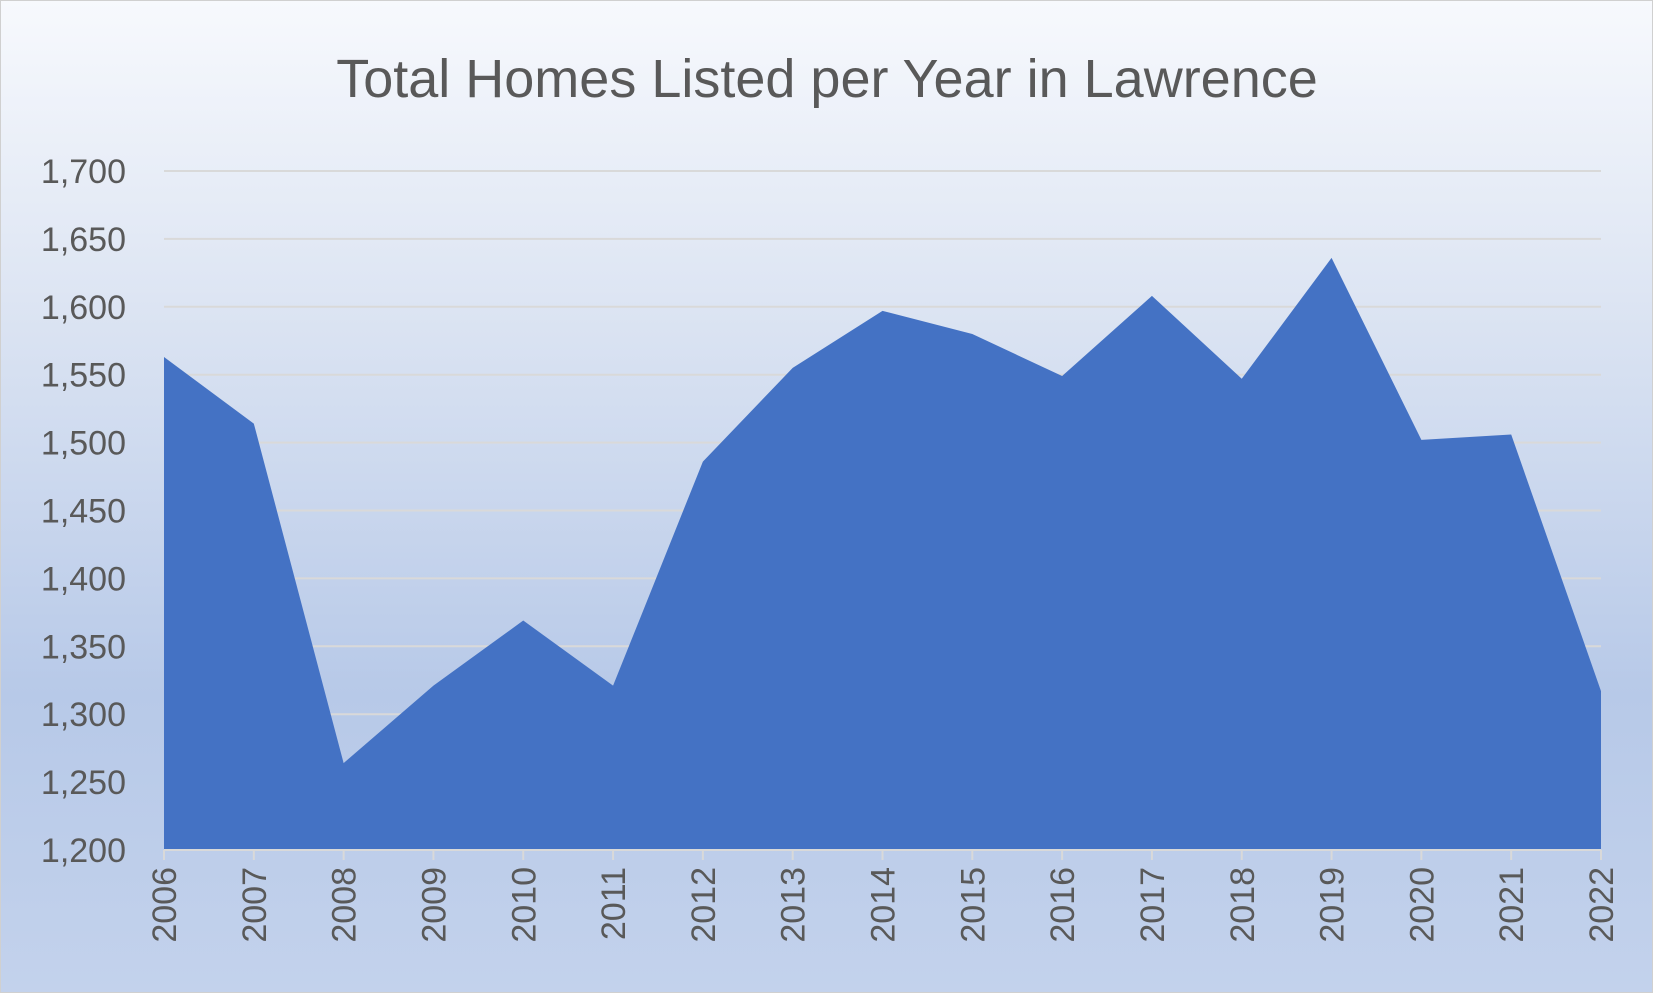  Describe the element at coordinates (83, 376) in the screenshot. I see `y-tick-label: 1,550` at that location.